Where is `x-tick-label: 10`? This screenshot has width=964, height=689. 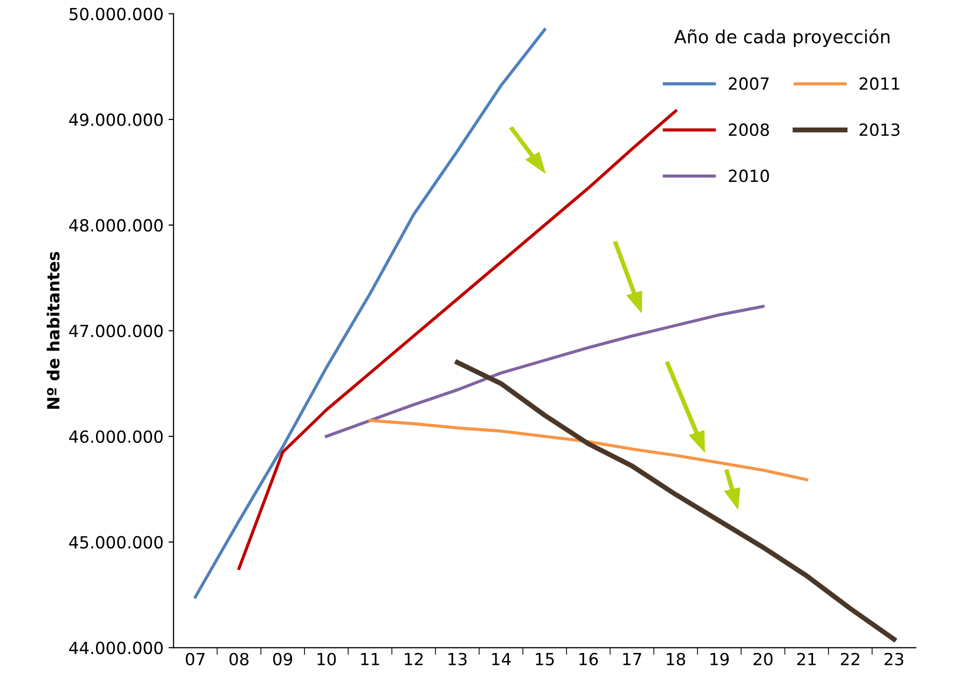 x-tick-label: 10 is located at coordinates (327, 659).